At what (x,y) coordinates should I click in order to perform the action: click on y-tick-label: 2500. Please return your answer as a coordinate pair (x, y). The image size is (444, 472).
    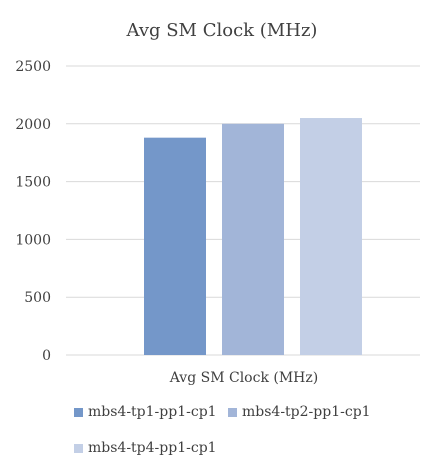
    Looking at the image, I should click on (33, 67).